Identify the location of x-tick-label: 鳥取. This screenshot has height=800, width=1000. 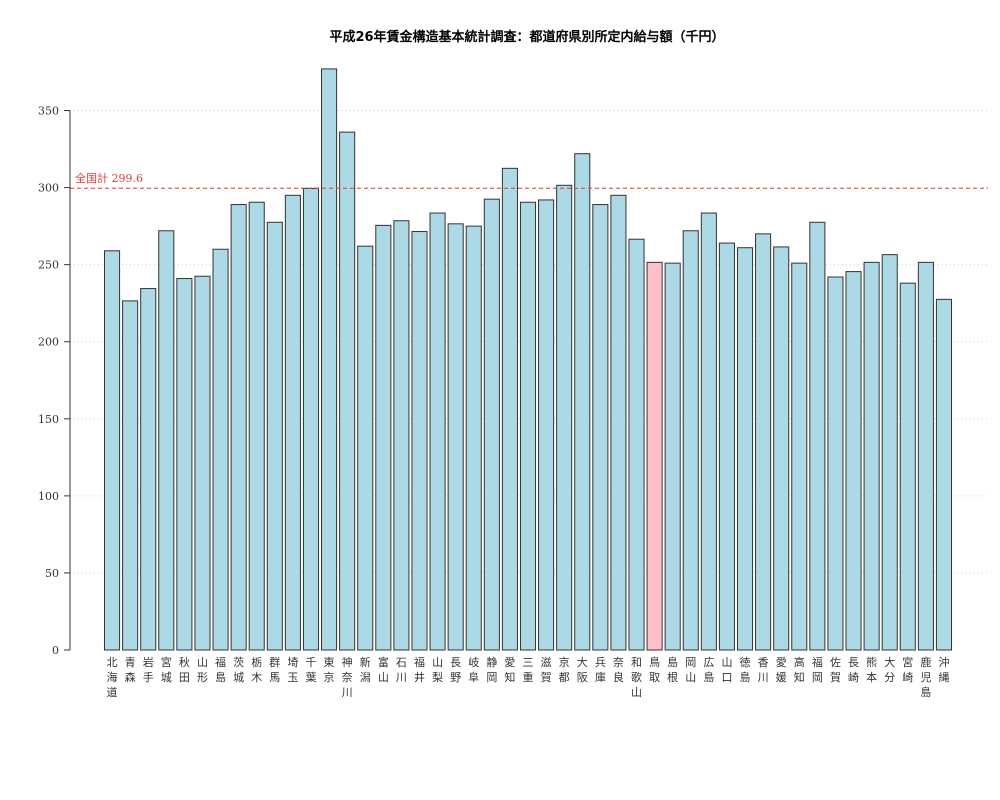
(654, 669).